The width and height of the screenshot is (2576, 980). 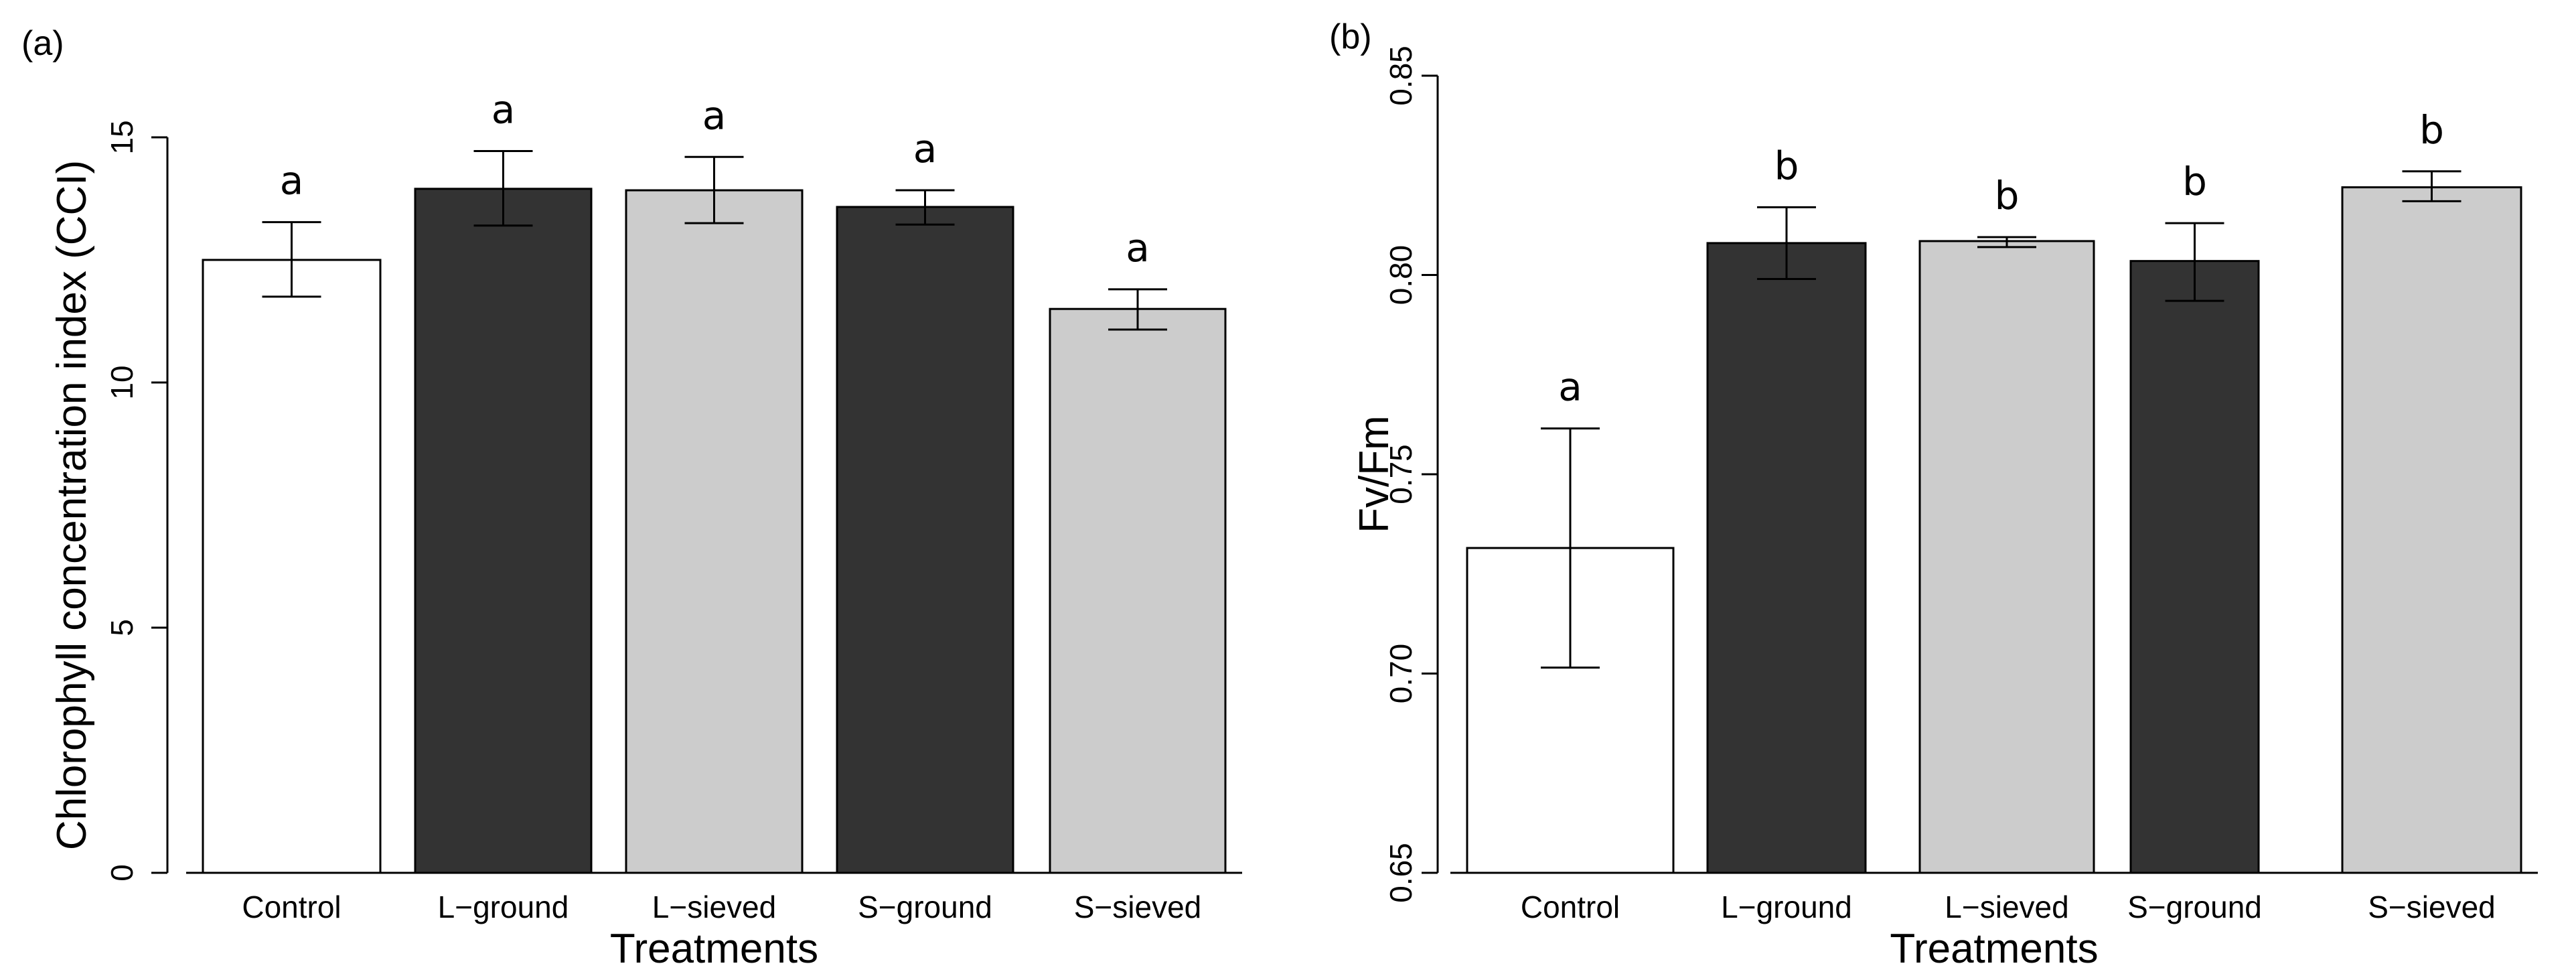 What do you see at coordinates (122, 873) in the screenshot?
I see `y-tick-label: 0` at bounding box center [122, 873].